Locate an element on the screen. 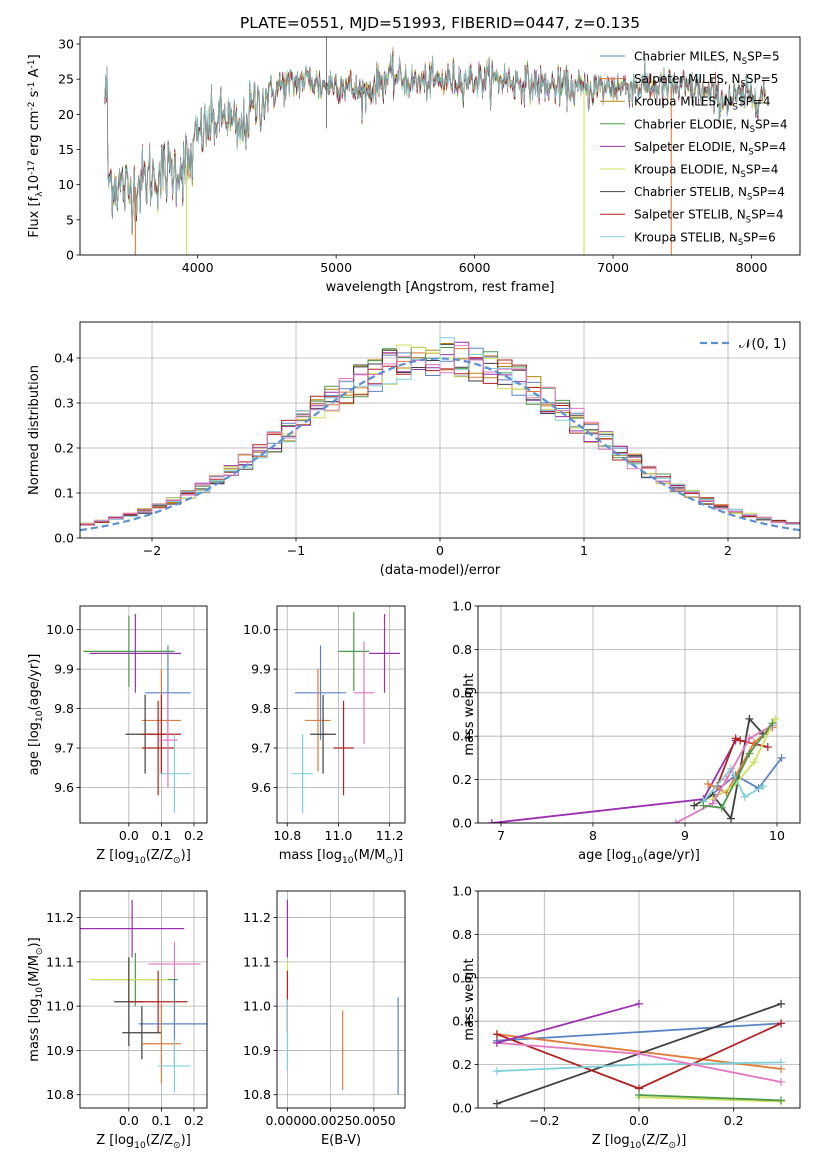  legend-label: Salpeter ELODIE, NSSP=4 is located at coordinates (710, 148).